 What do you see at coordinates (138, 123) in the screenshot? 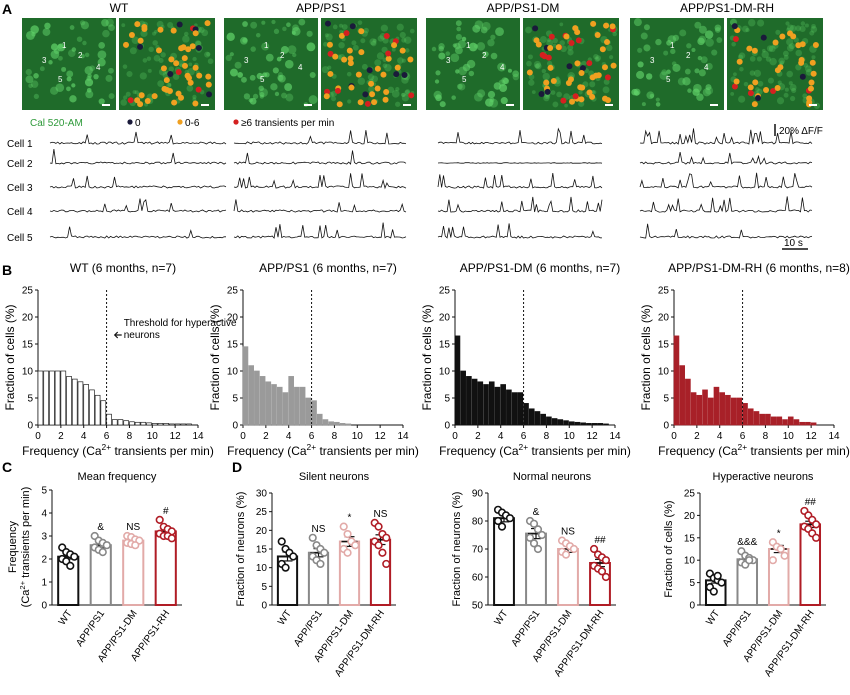
I see `legend-label: 0` at bounding box center [138, 123].